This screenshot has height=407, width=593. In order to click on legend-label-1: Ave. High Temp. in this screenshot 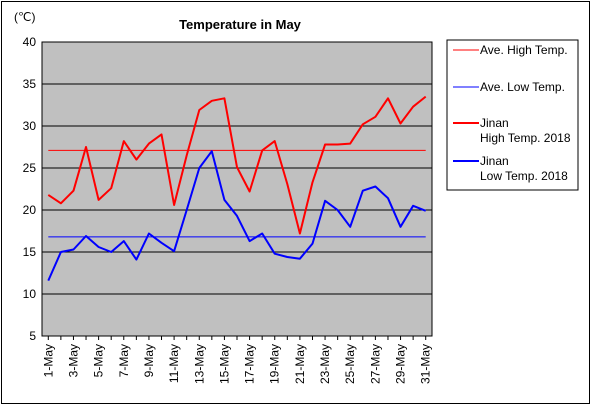, I will do `click(524, 50)`.